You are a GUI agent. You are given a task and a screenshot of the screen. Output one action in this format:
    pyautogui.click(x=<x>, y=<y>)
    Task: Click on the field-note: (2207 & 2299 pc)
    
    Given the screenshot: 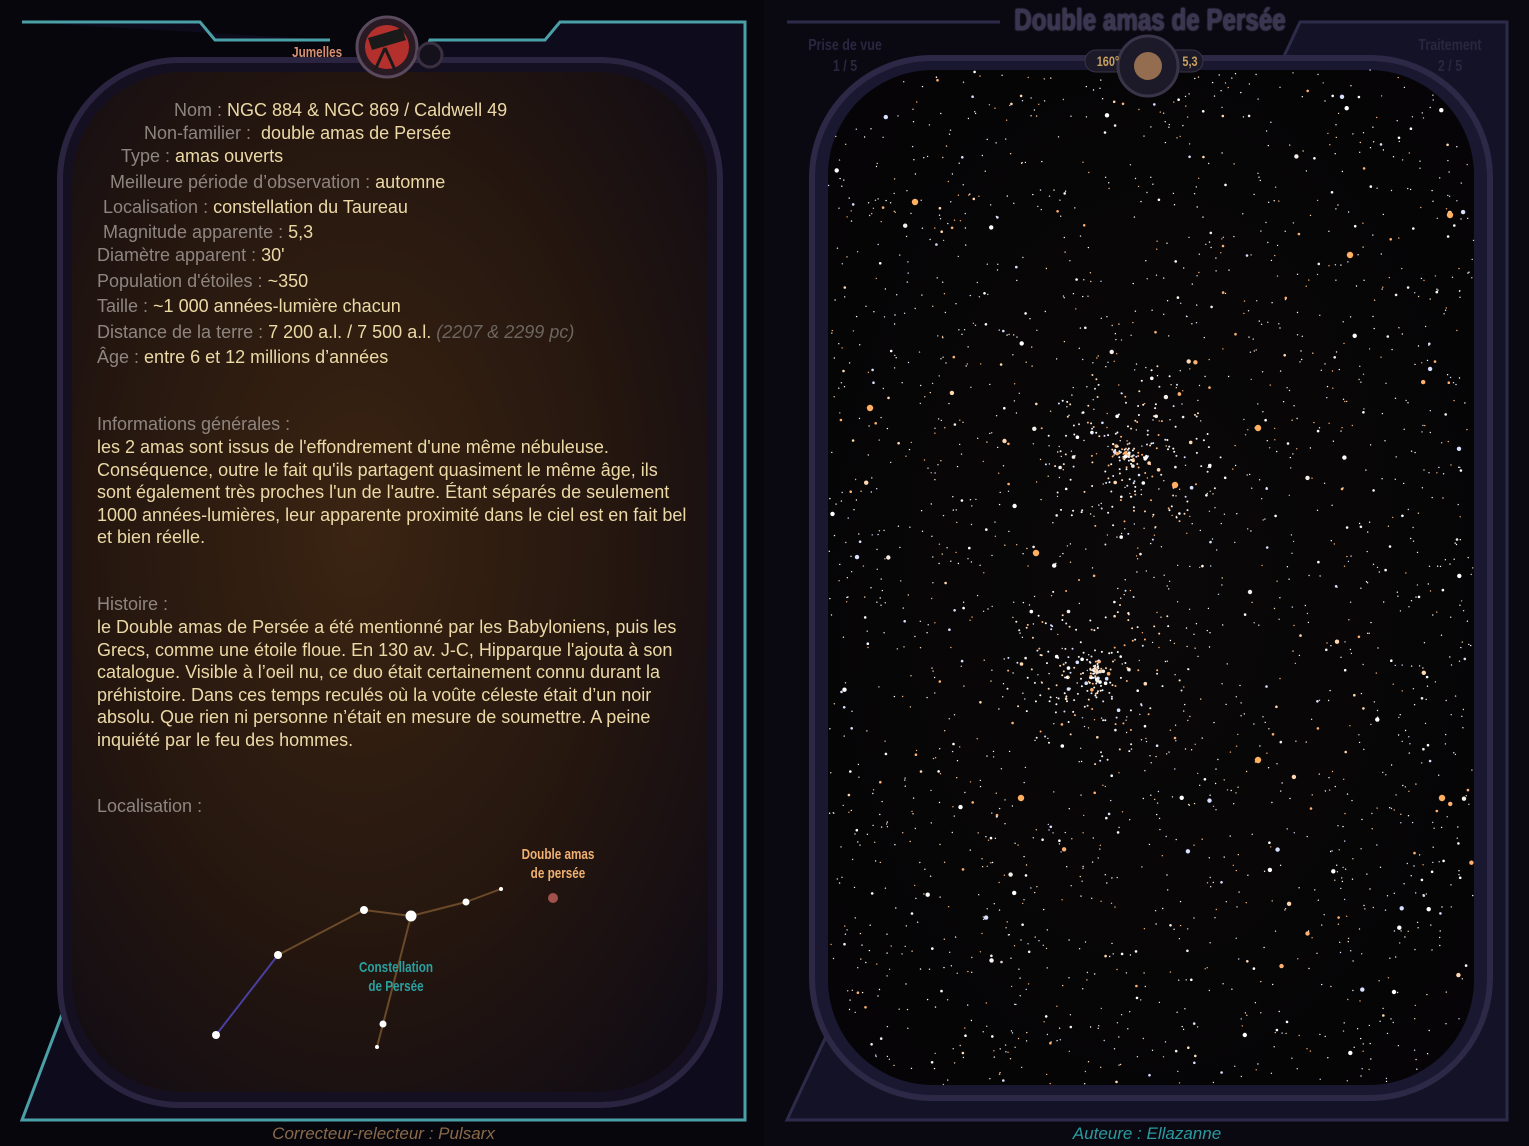 What is the action you would take?
    pyautogui.click(x=505, y=332)
    